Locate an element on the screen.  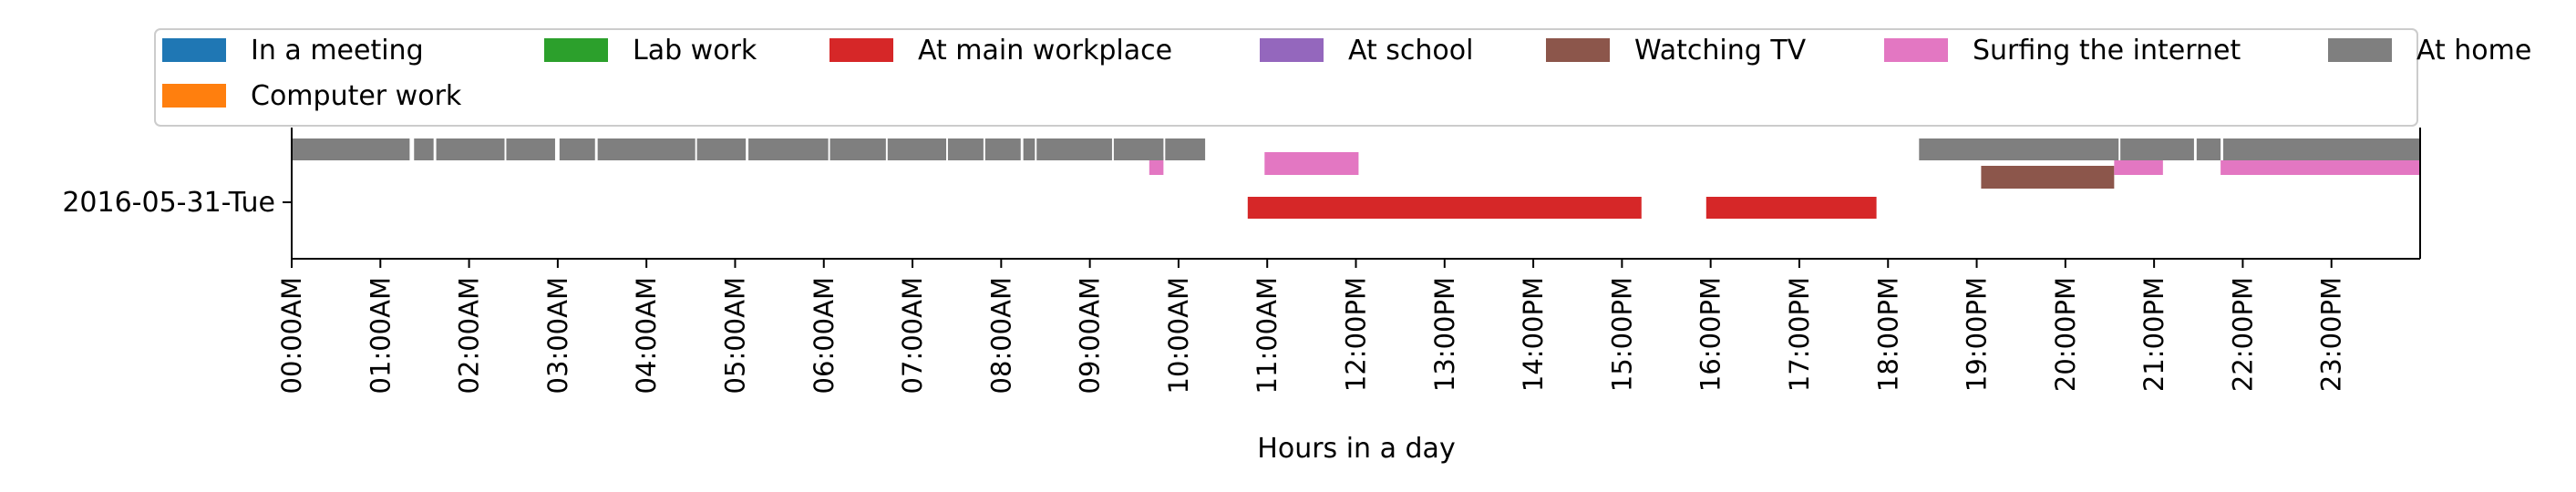
x-tick-label: 07:00AM is located at coordinates (912, 335).